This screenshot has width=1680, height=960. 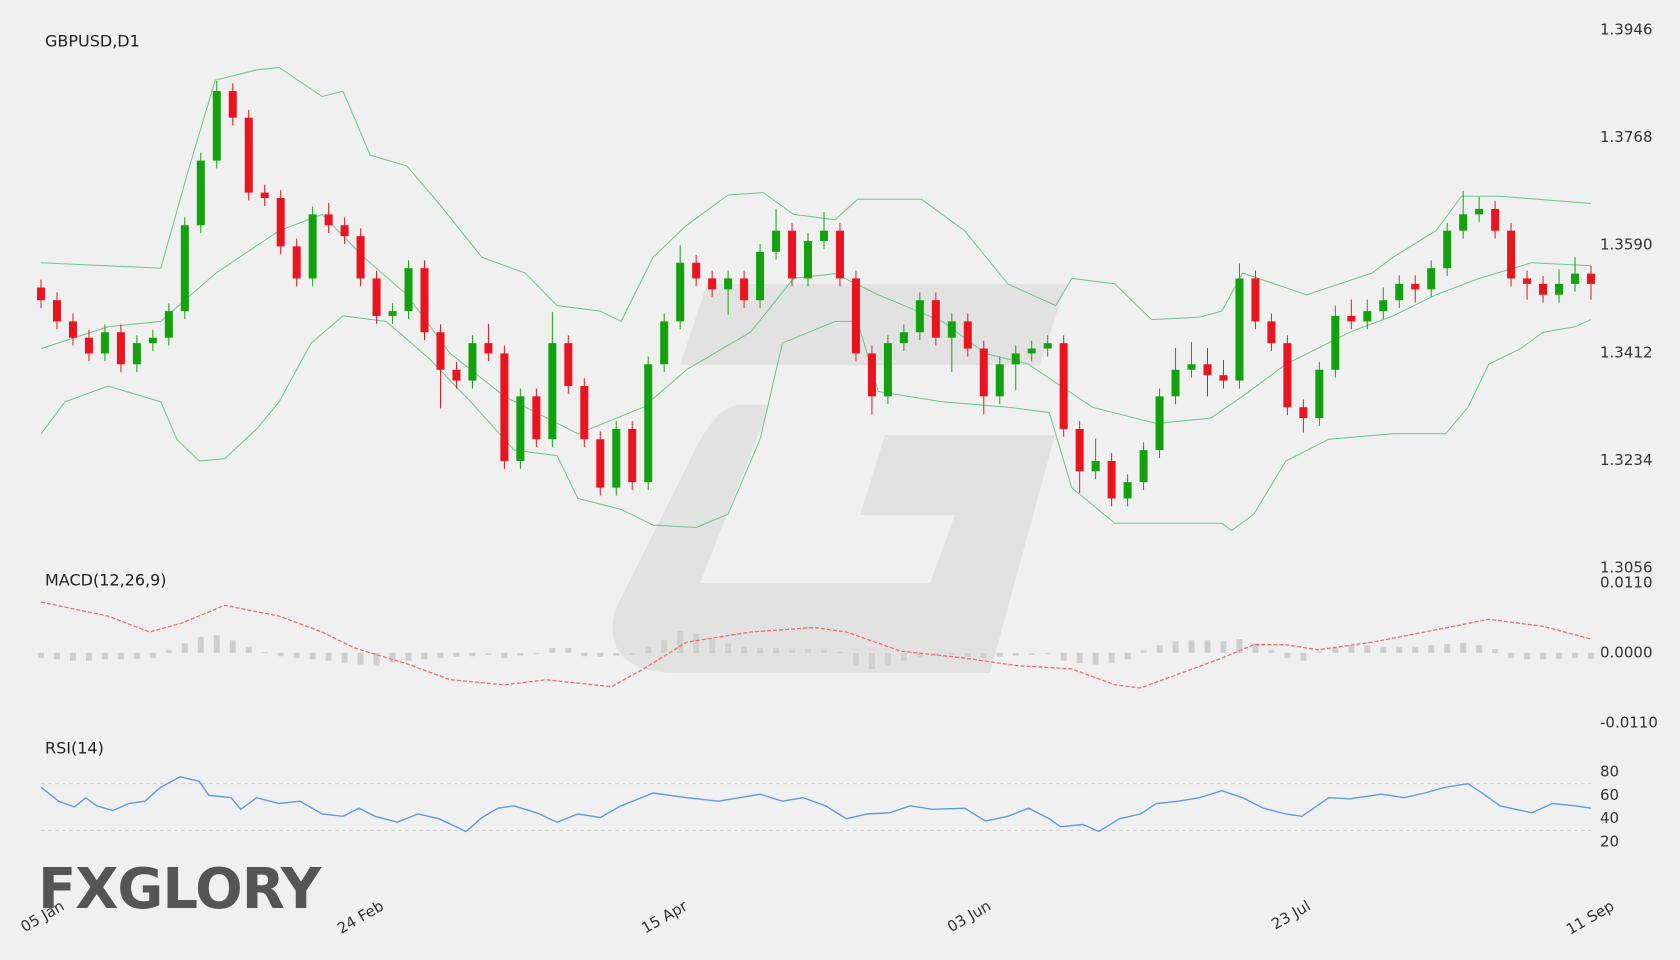 I want to click on watermark, so click(x=839, y=478).